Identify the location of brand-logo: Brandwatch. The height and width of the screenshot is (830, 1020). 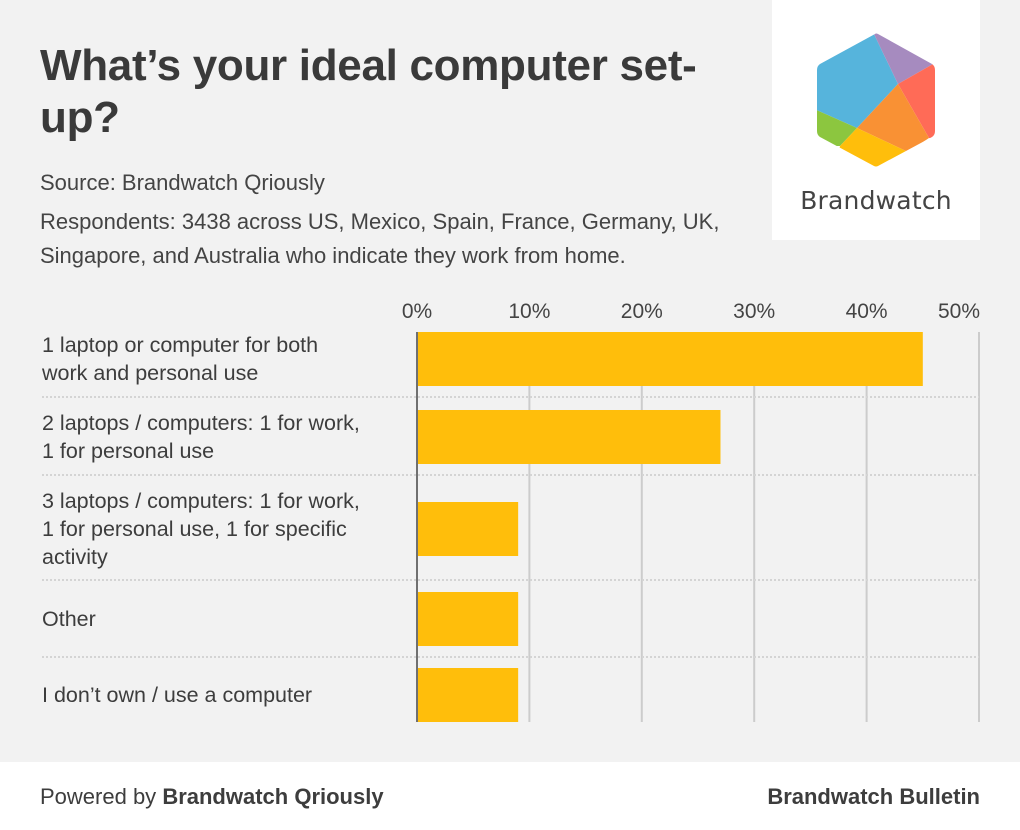
(876, 120).